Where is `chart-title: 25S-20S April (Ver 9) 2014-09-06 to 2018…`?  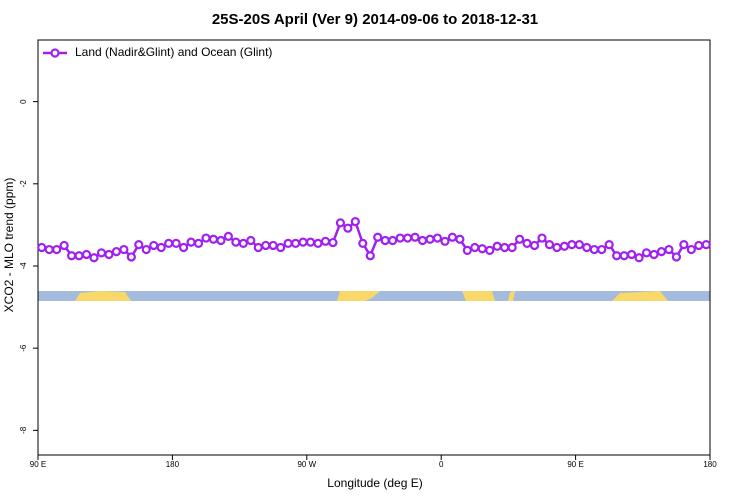
chart-title: 25S-20S April (Ver 9) 2014-09-06 to 2018… is located at coordinates (375, 19).